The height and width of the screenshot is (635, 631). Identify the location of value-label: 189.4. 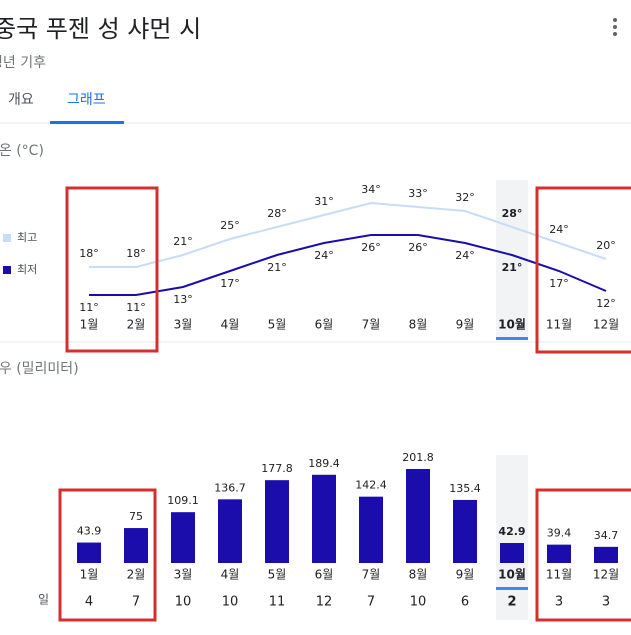
(324, 463).